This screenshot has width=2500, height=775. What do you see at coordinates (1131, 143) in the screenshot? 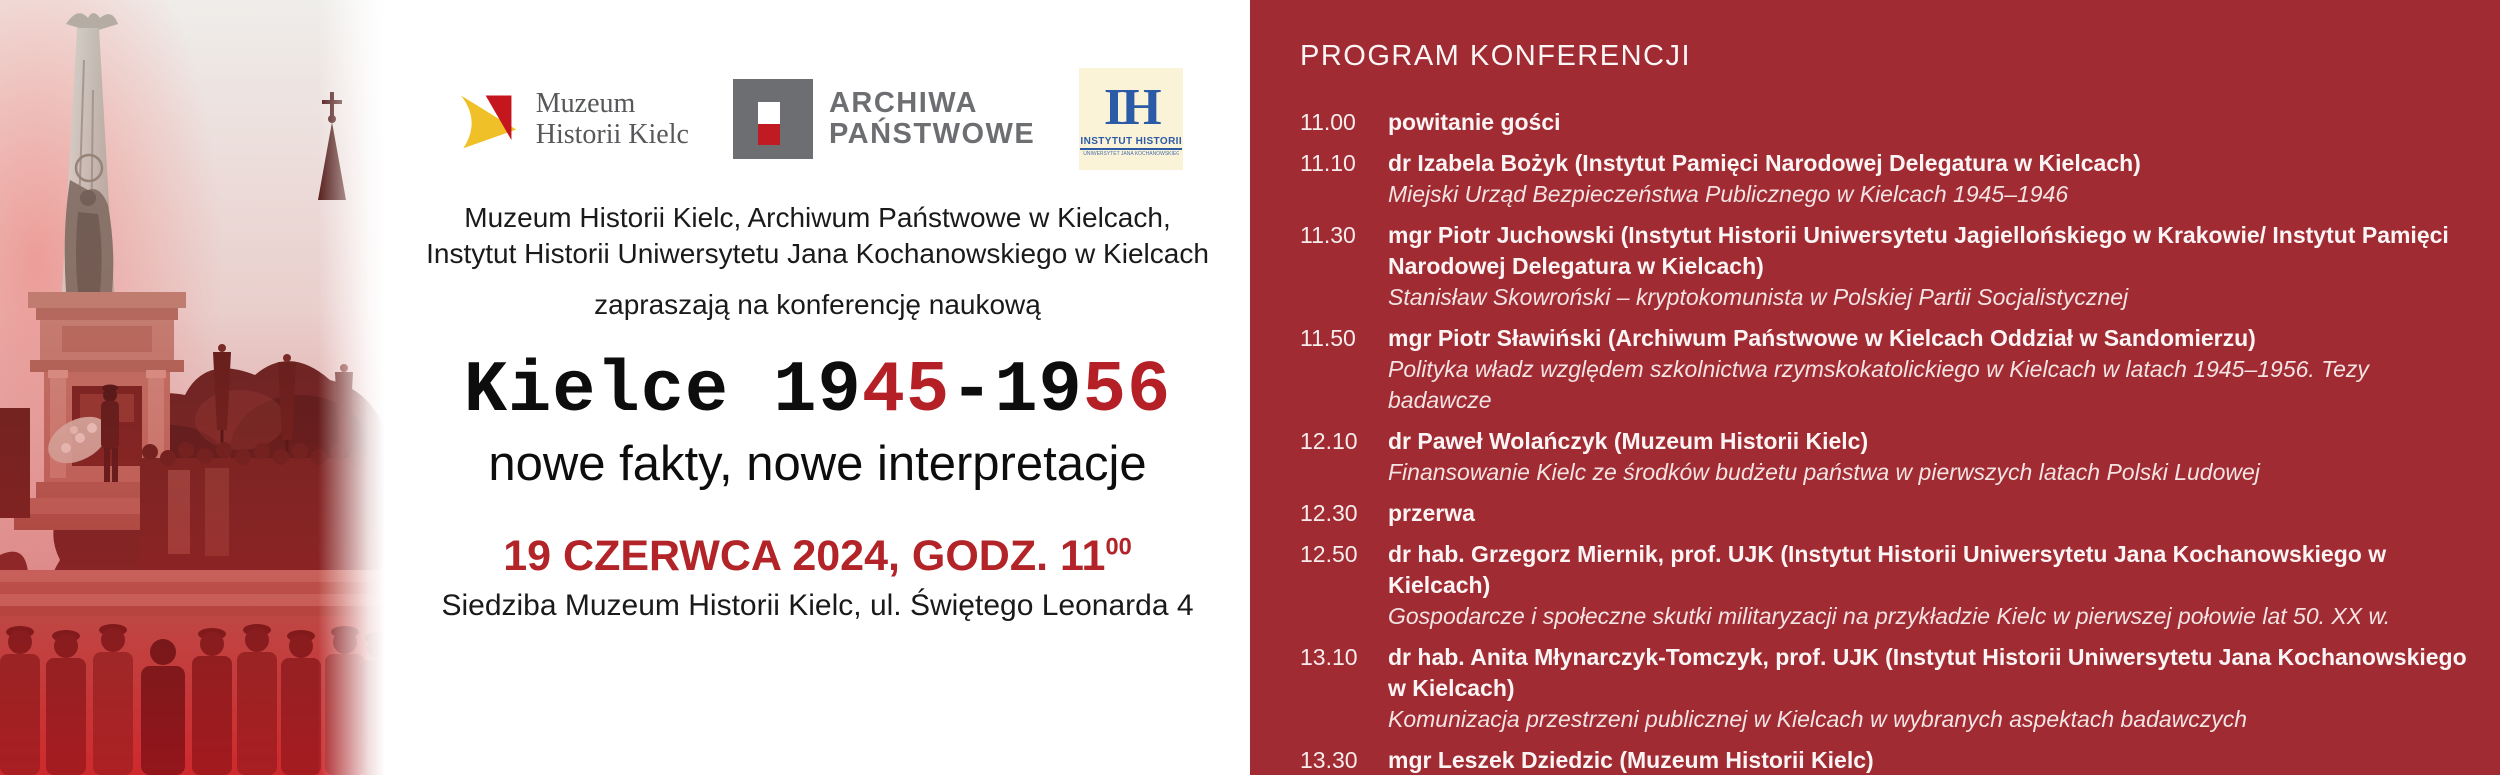
I see `ih-name: INSTYTUT HISTORII` at bounding box center [1131, 143].